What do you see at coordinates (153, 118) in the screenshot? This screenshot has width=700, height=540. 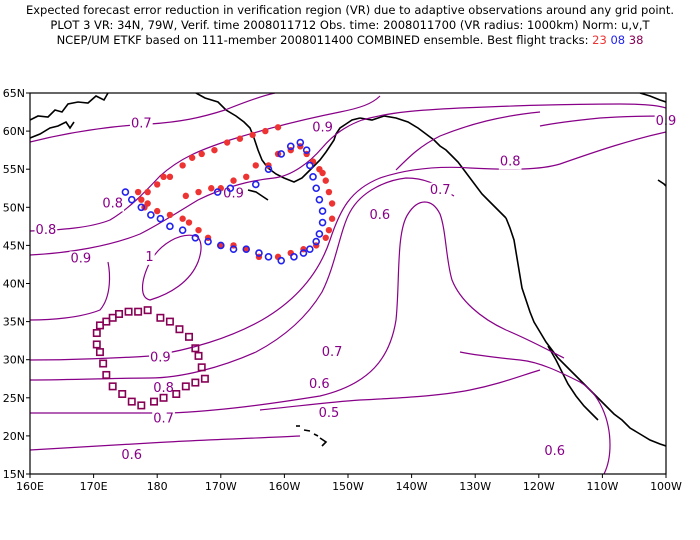 I see `contour-0-7-north` at bounding box center [153, 118].